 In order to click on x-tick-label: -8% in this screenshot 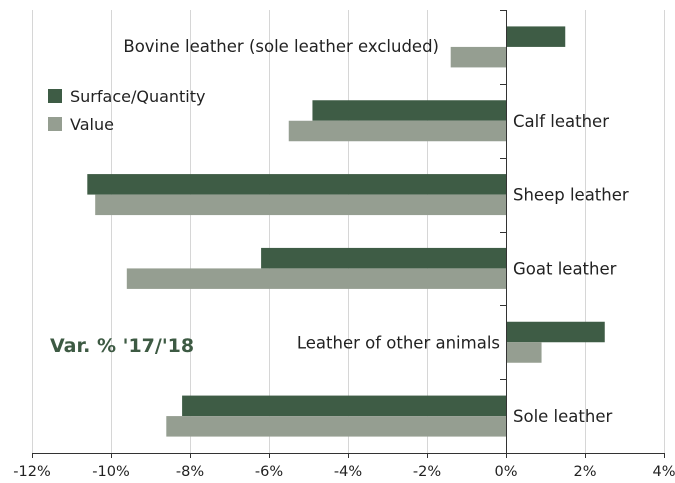, I will do `click(190, 472)`.